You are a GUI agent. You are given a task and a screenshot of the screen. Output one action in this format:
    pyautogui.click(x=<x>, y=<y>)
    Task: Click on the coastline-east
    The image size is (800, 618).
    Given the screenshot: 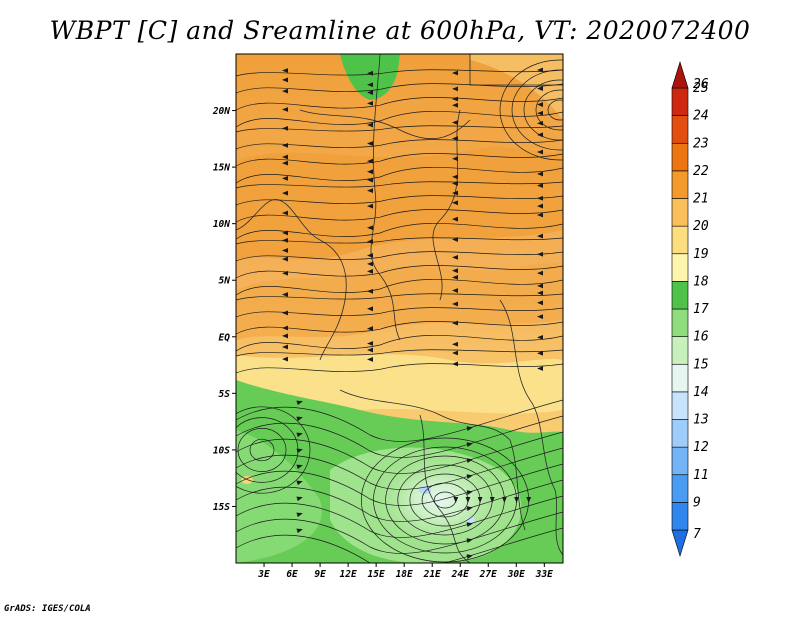 What is the action you would take?
    pyautogui.click(x=531, y=427)
    